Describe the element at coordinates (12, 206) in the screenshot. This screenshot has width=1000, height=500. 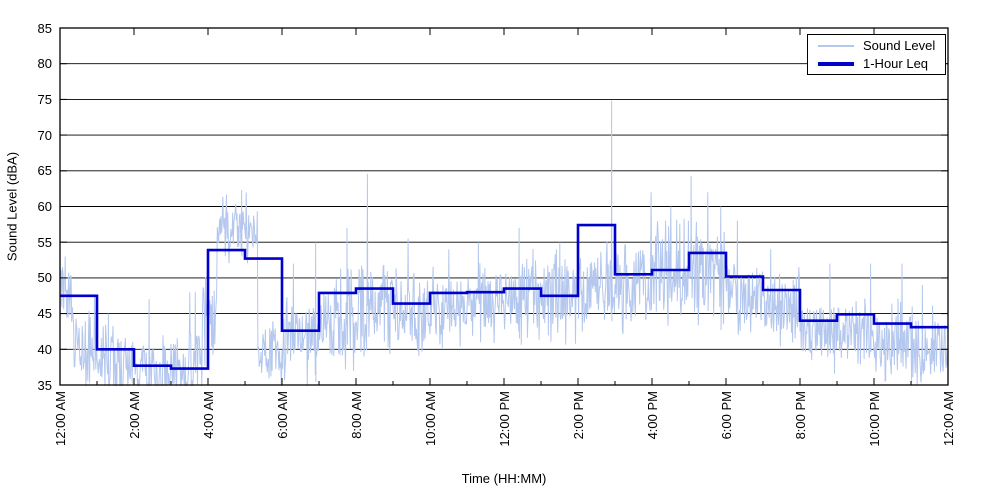
I see `y-axis-title: Sound Level (dBA)` at that location.